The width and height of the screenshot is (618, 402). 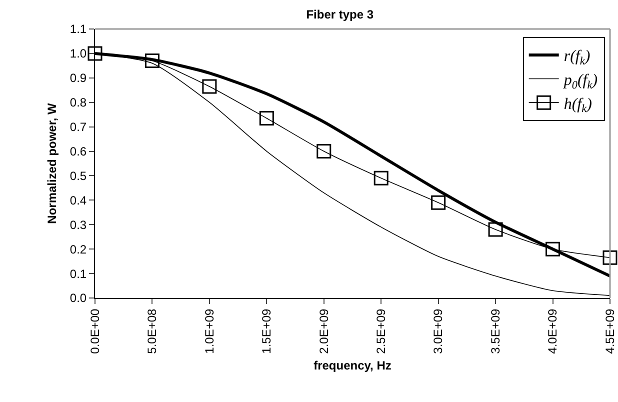 I want to click on x-tick-label: 4.5E+09, so click(x=609, y=331).